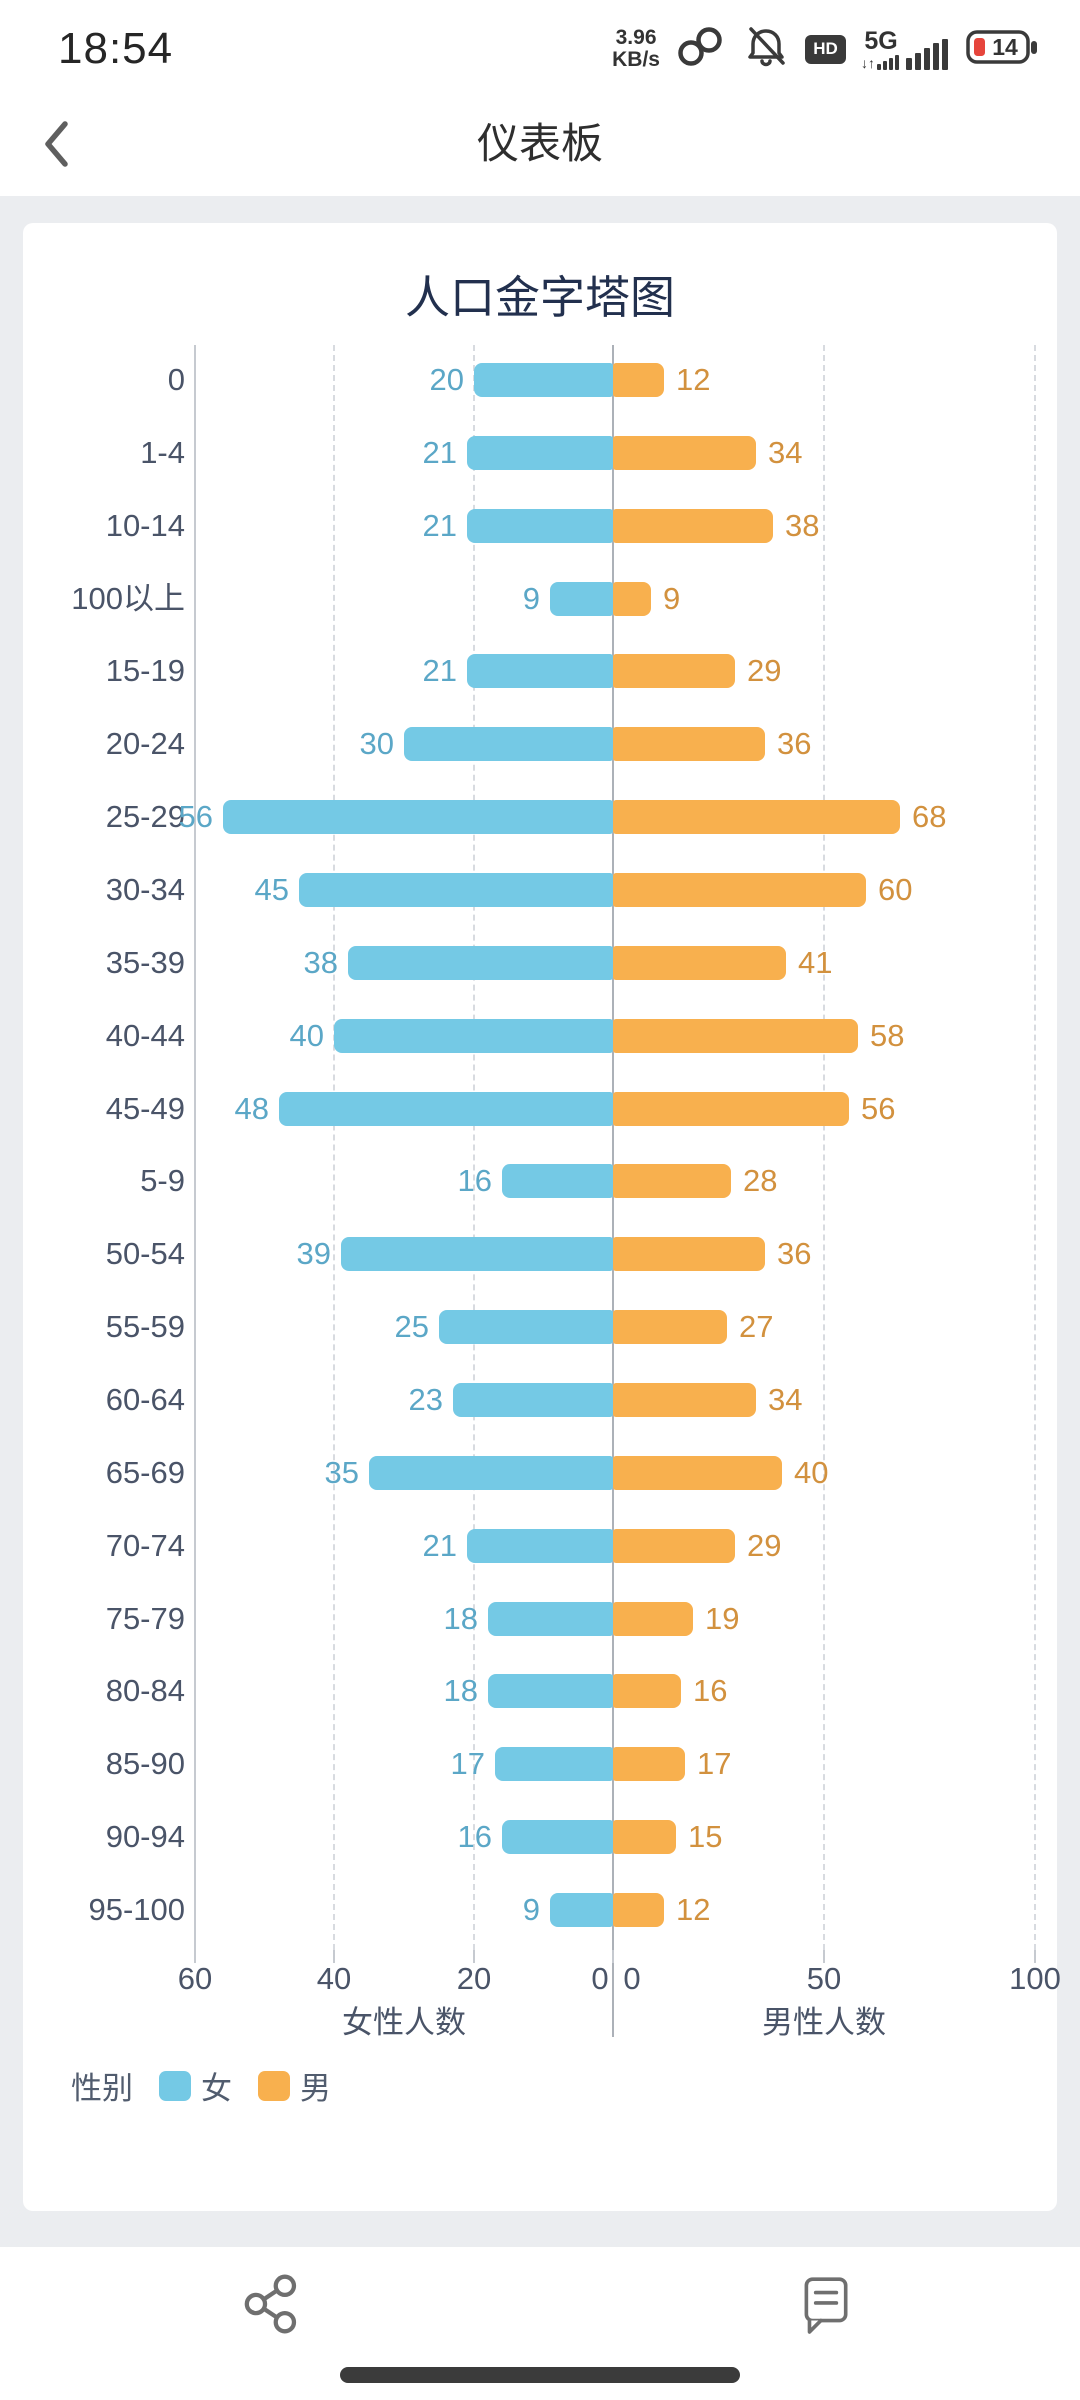 Image resolution: width=1080 pixels, height=2400 pixels. Describe the element at coordinates (785, 1399) in the screenshot. I see `male-value-label: 34` at that location.